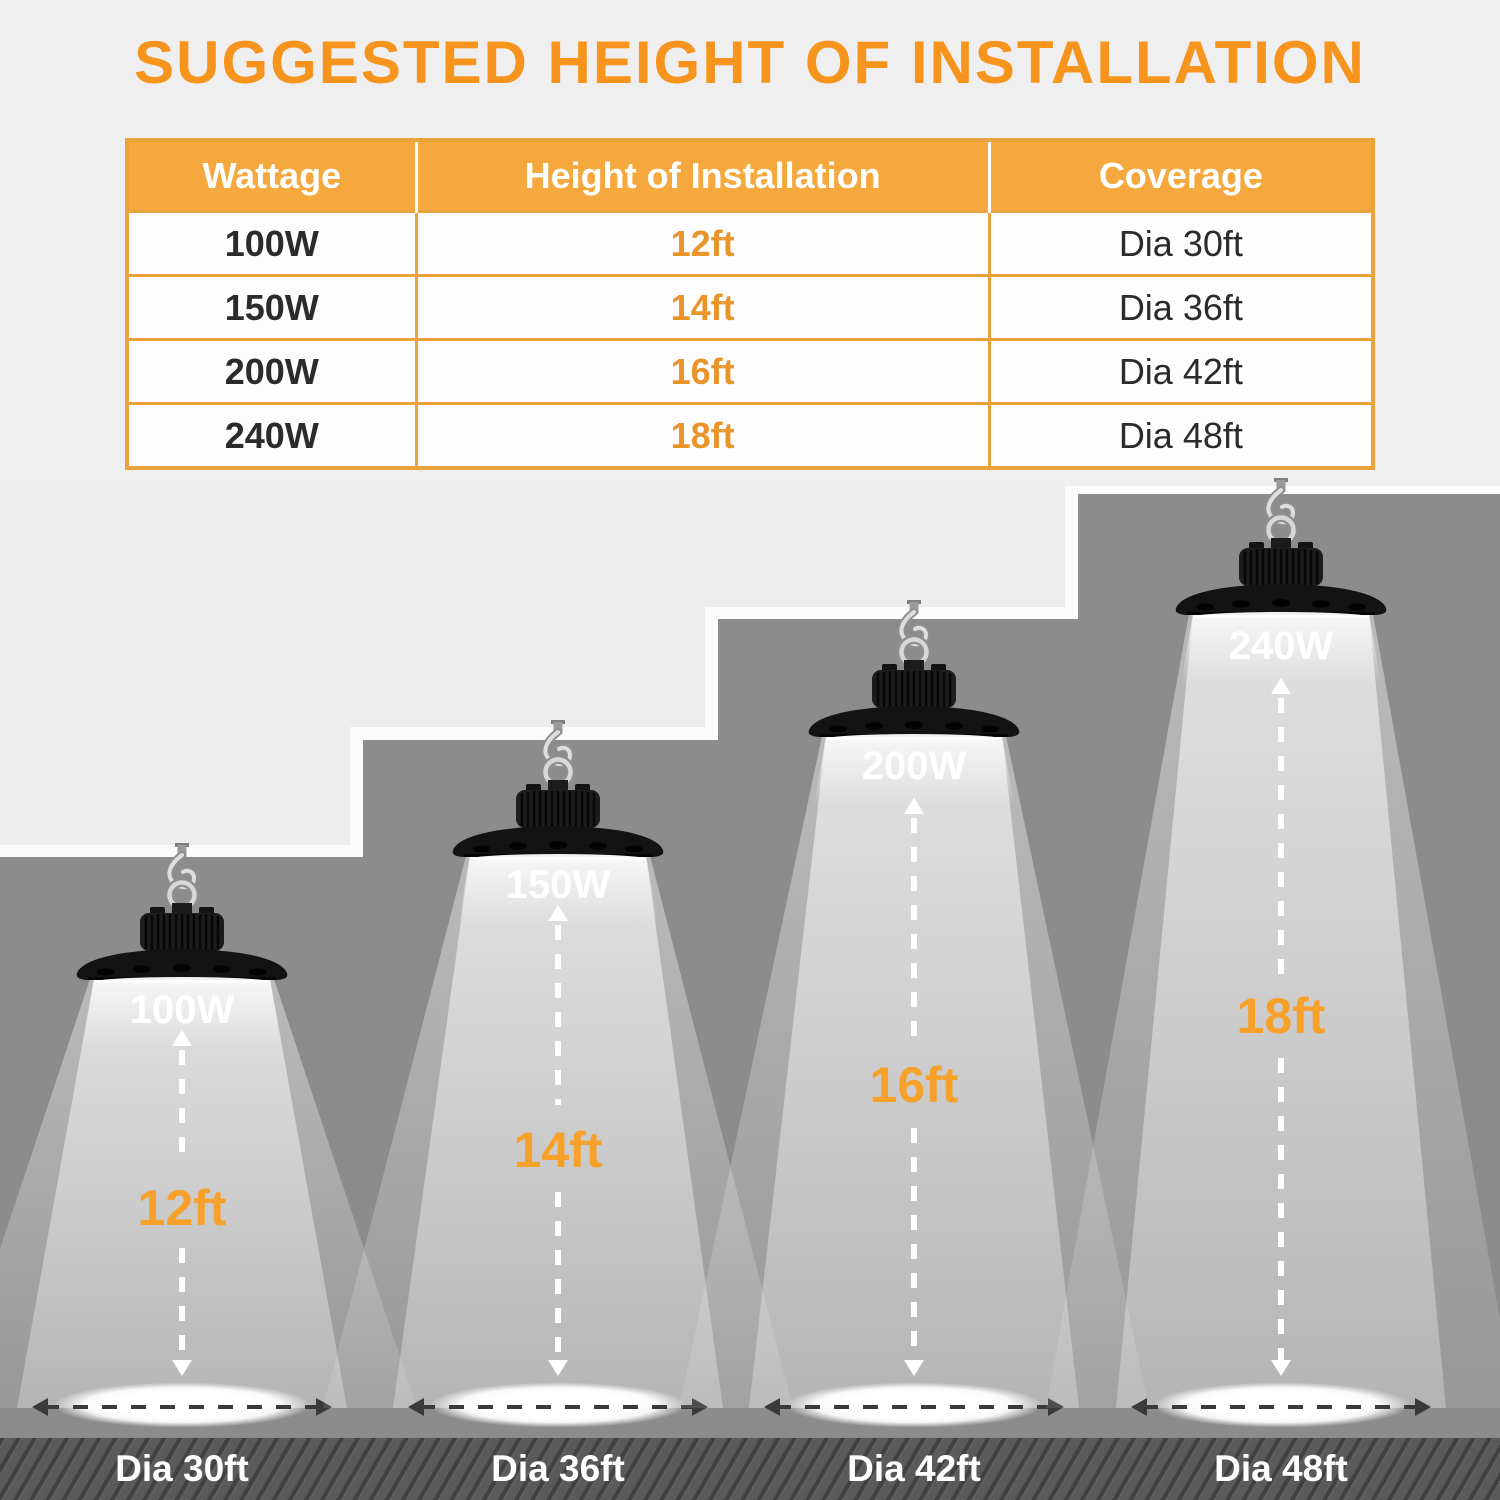 The height and width of the screenshot is (1500, 1500). I want to click on coverage-label: Dia 42ft, so click(914, 1468).